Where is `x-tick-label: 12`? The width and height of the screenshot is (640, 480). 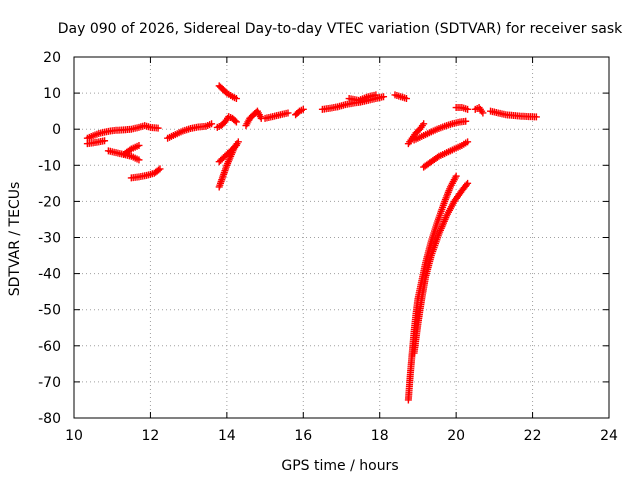
x-tick-label: 12 is located at coordinates (151, 436).